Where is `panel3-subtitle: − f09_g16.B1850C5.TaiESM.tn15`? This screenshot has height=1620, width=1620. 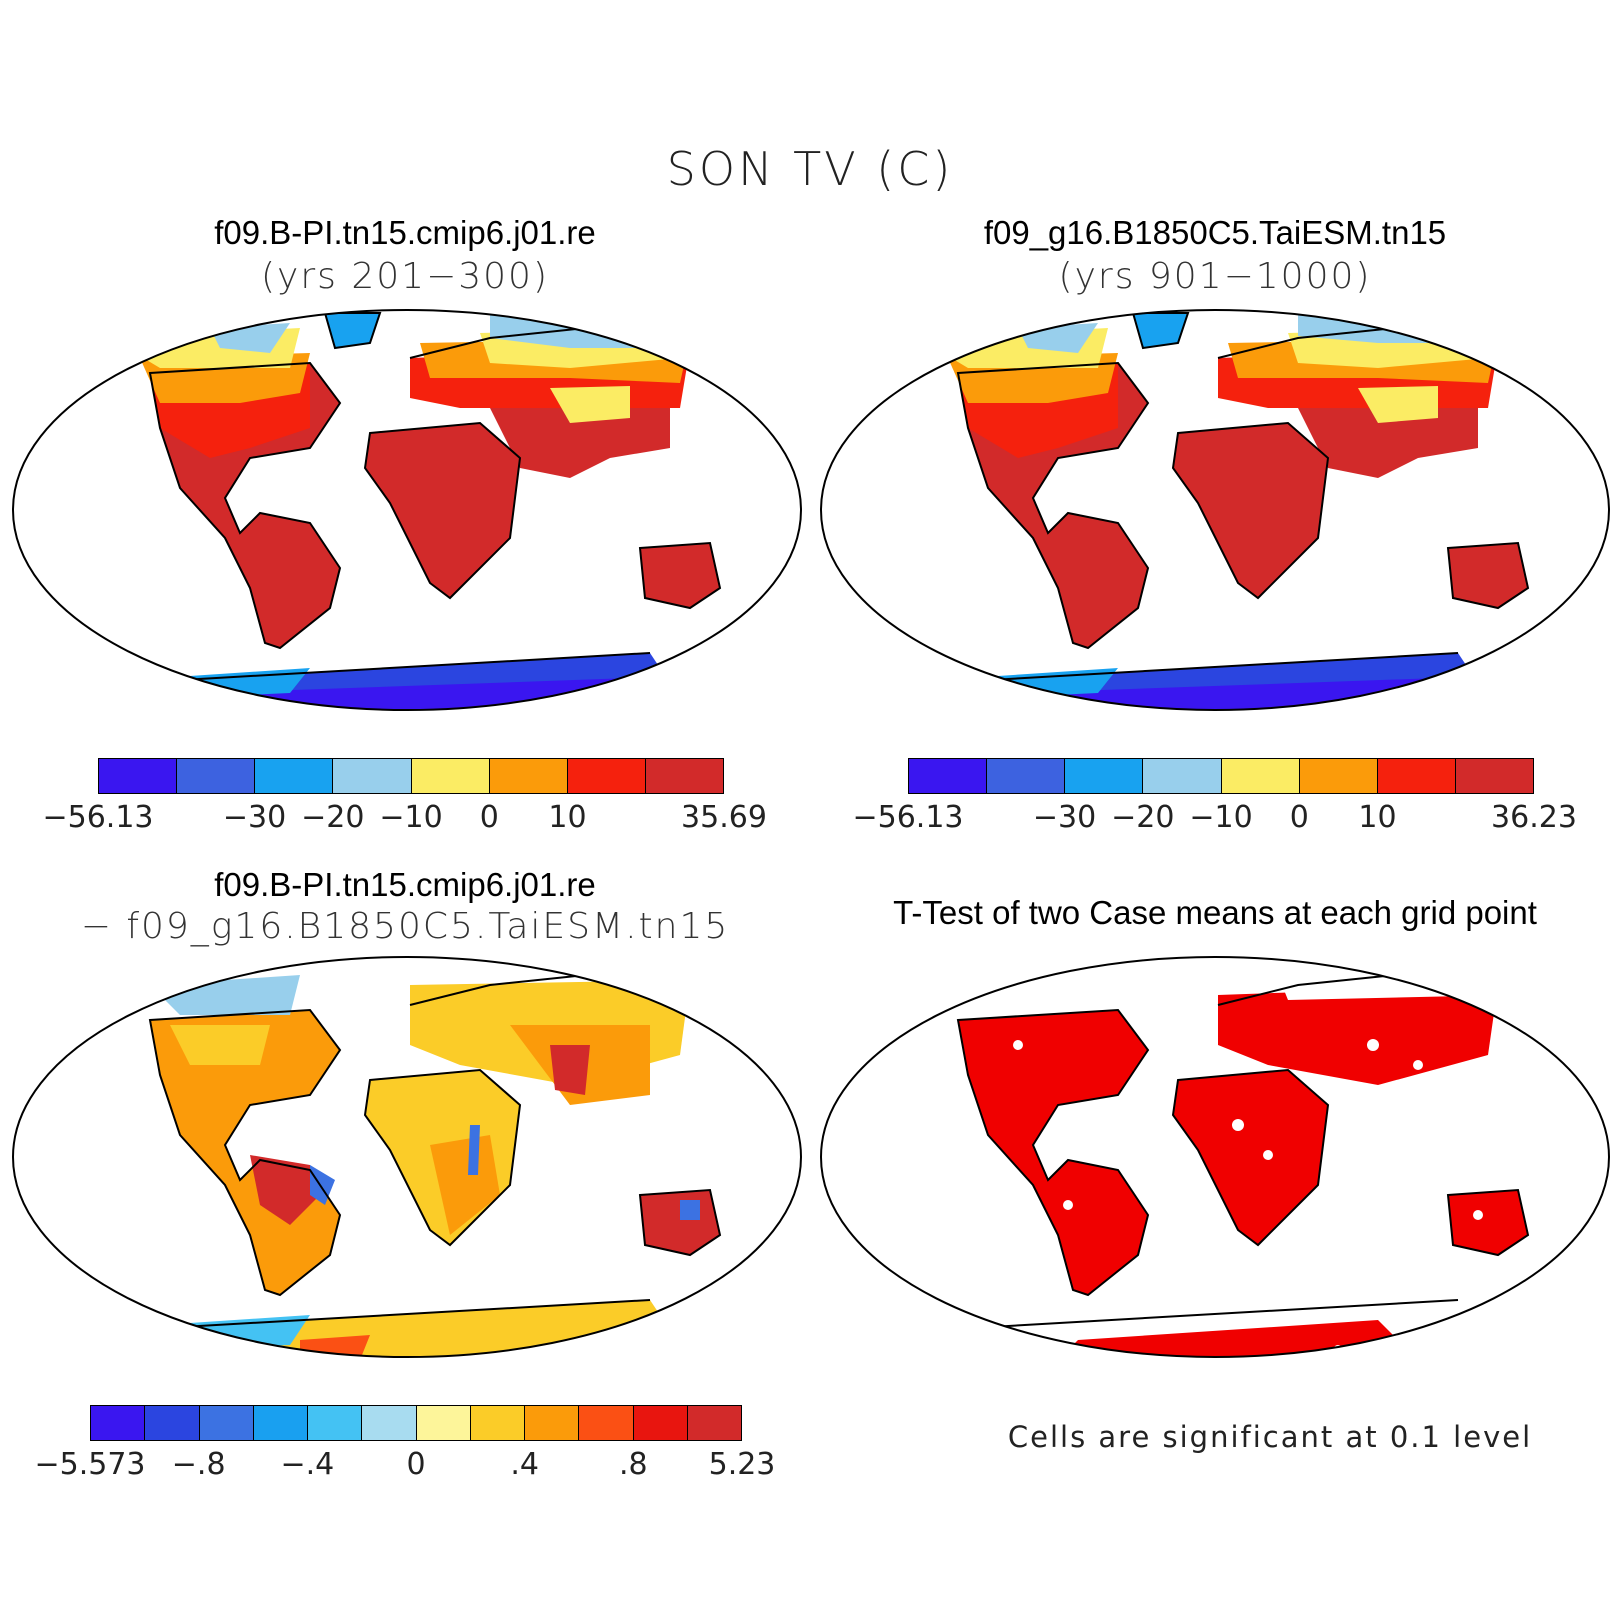 panel3-subtitle: − f09_g16.B1850C5.TaiESM.tn15 is located at coordinates (405, 926).